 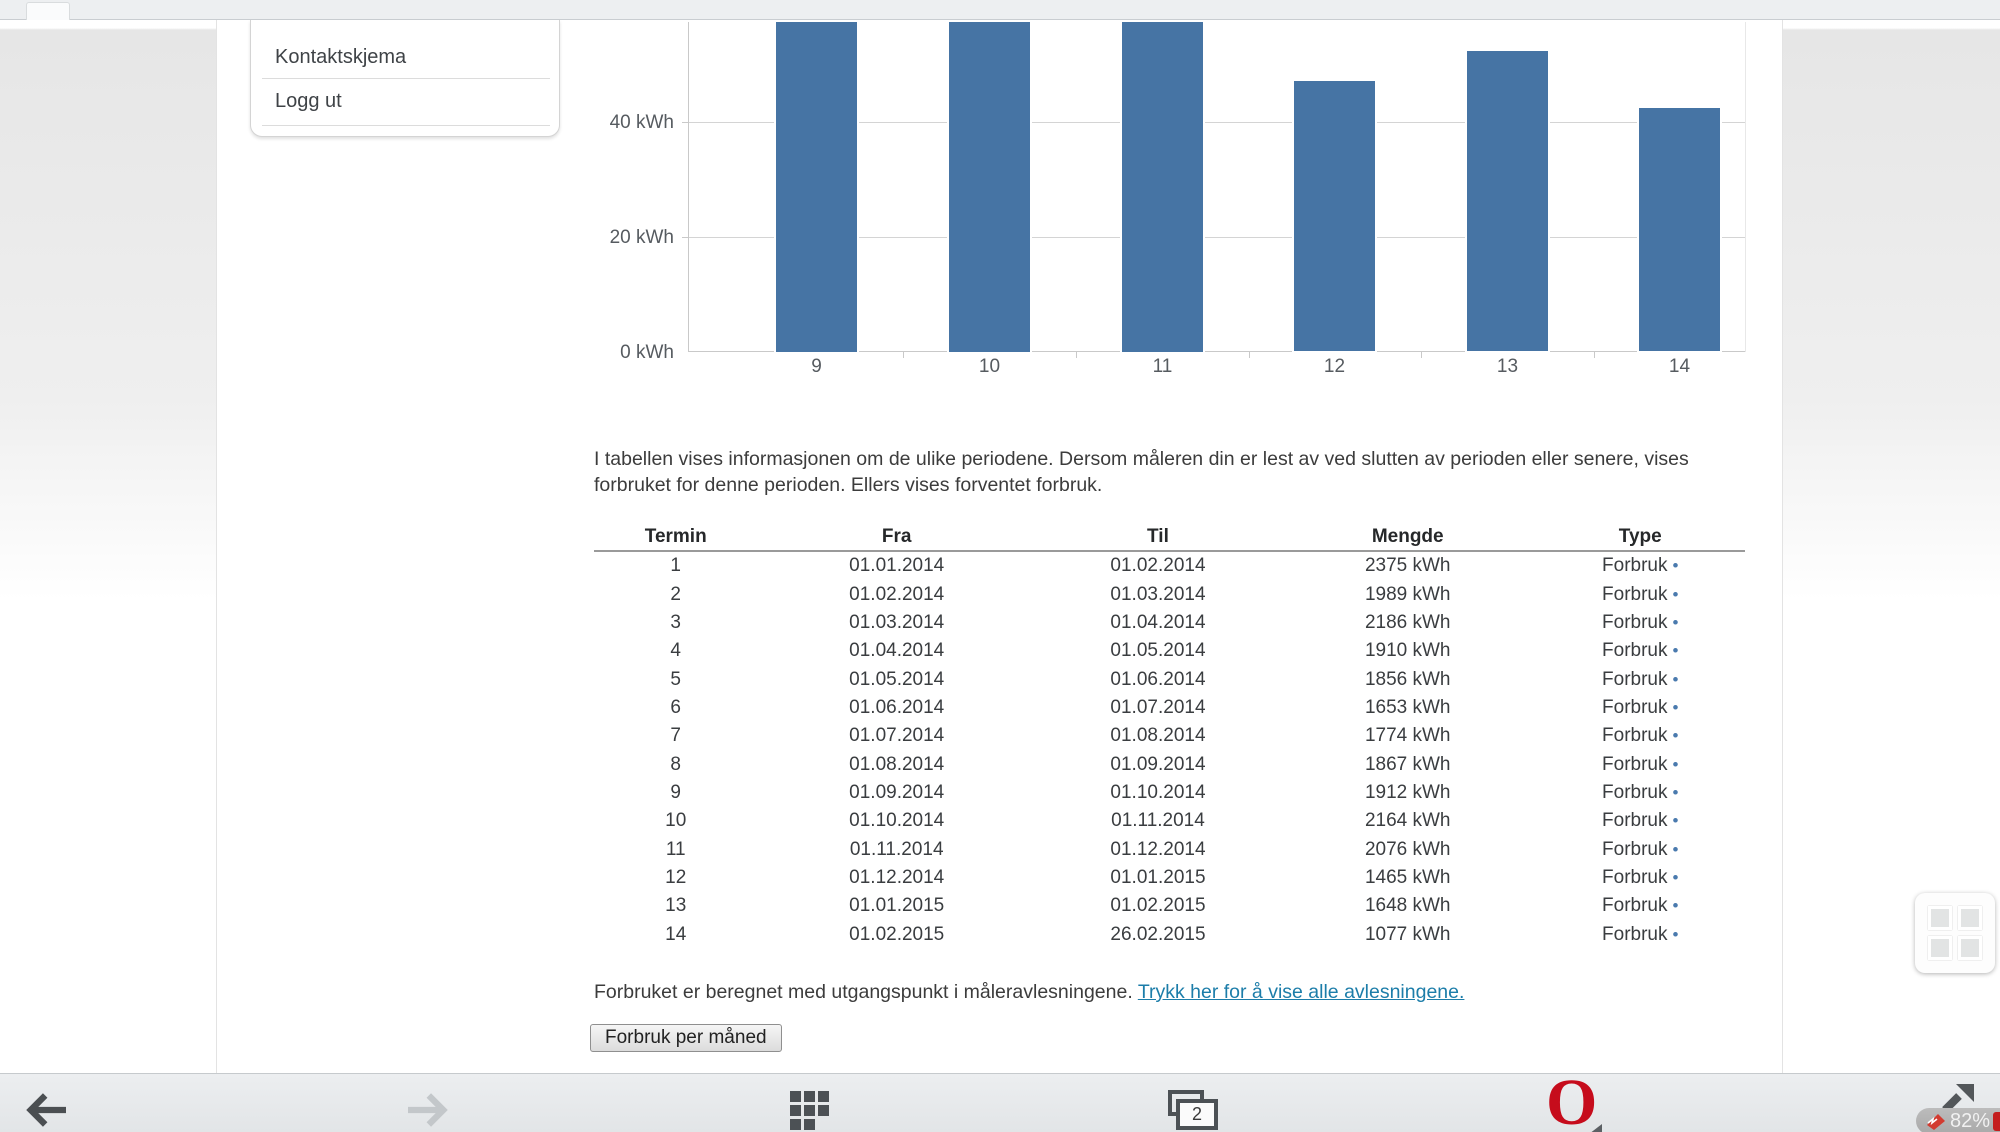 I want to click on table-row: 10 01.10.2014 01.11.2014 2164 kWh Forbruk •, so click(x=1169, y=821).